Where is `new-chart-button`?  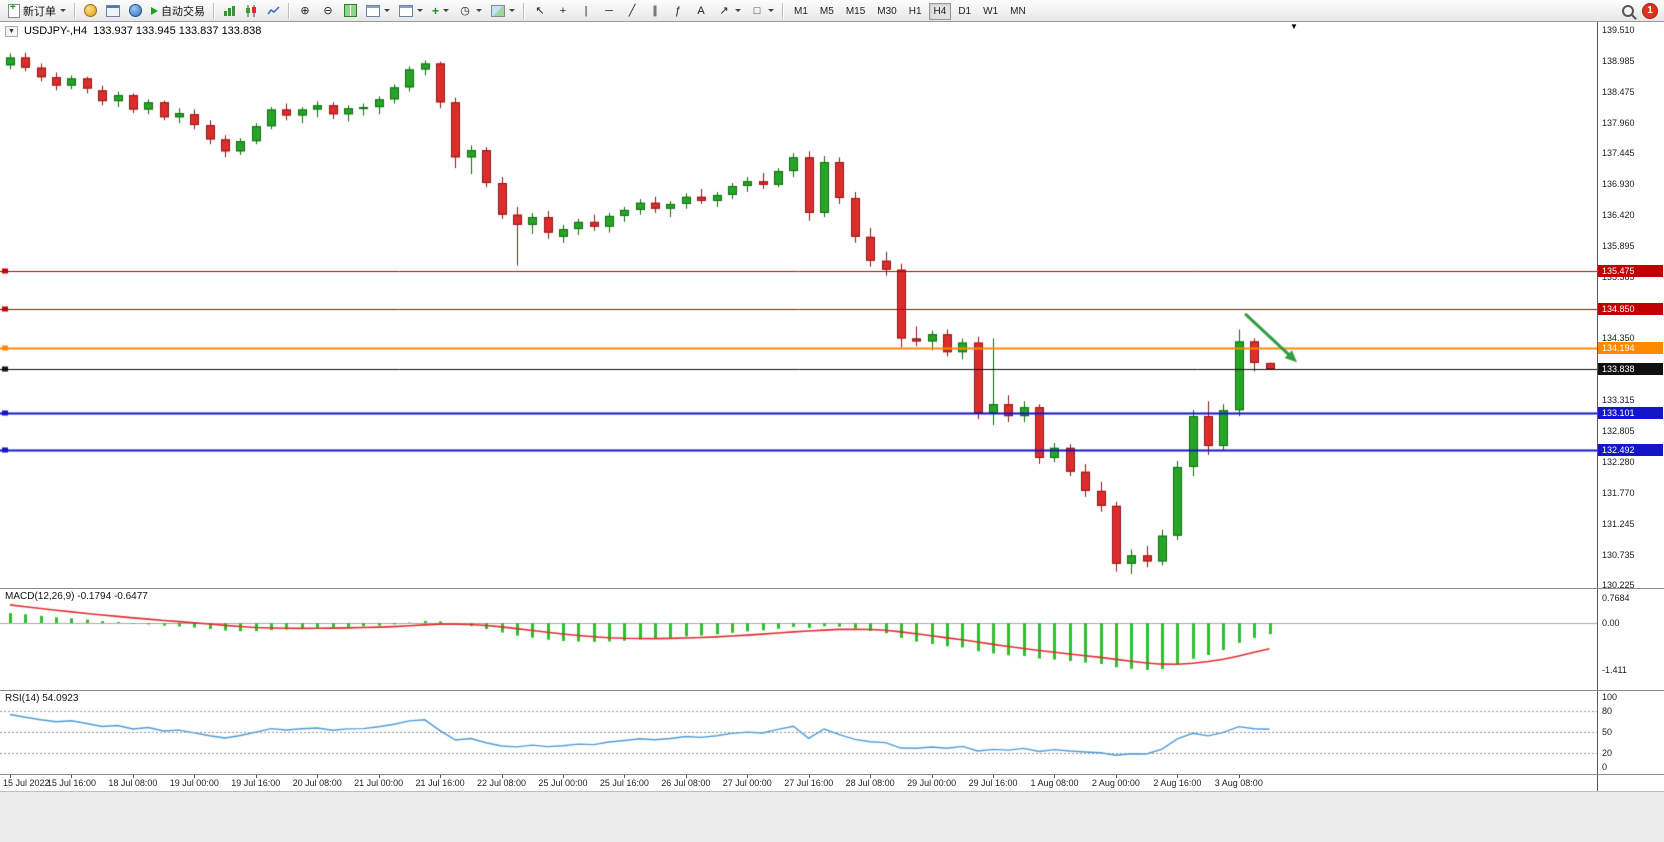 new-chart-button is located at coordinates (378, 11).